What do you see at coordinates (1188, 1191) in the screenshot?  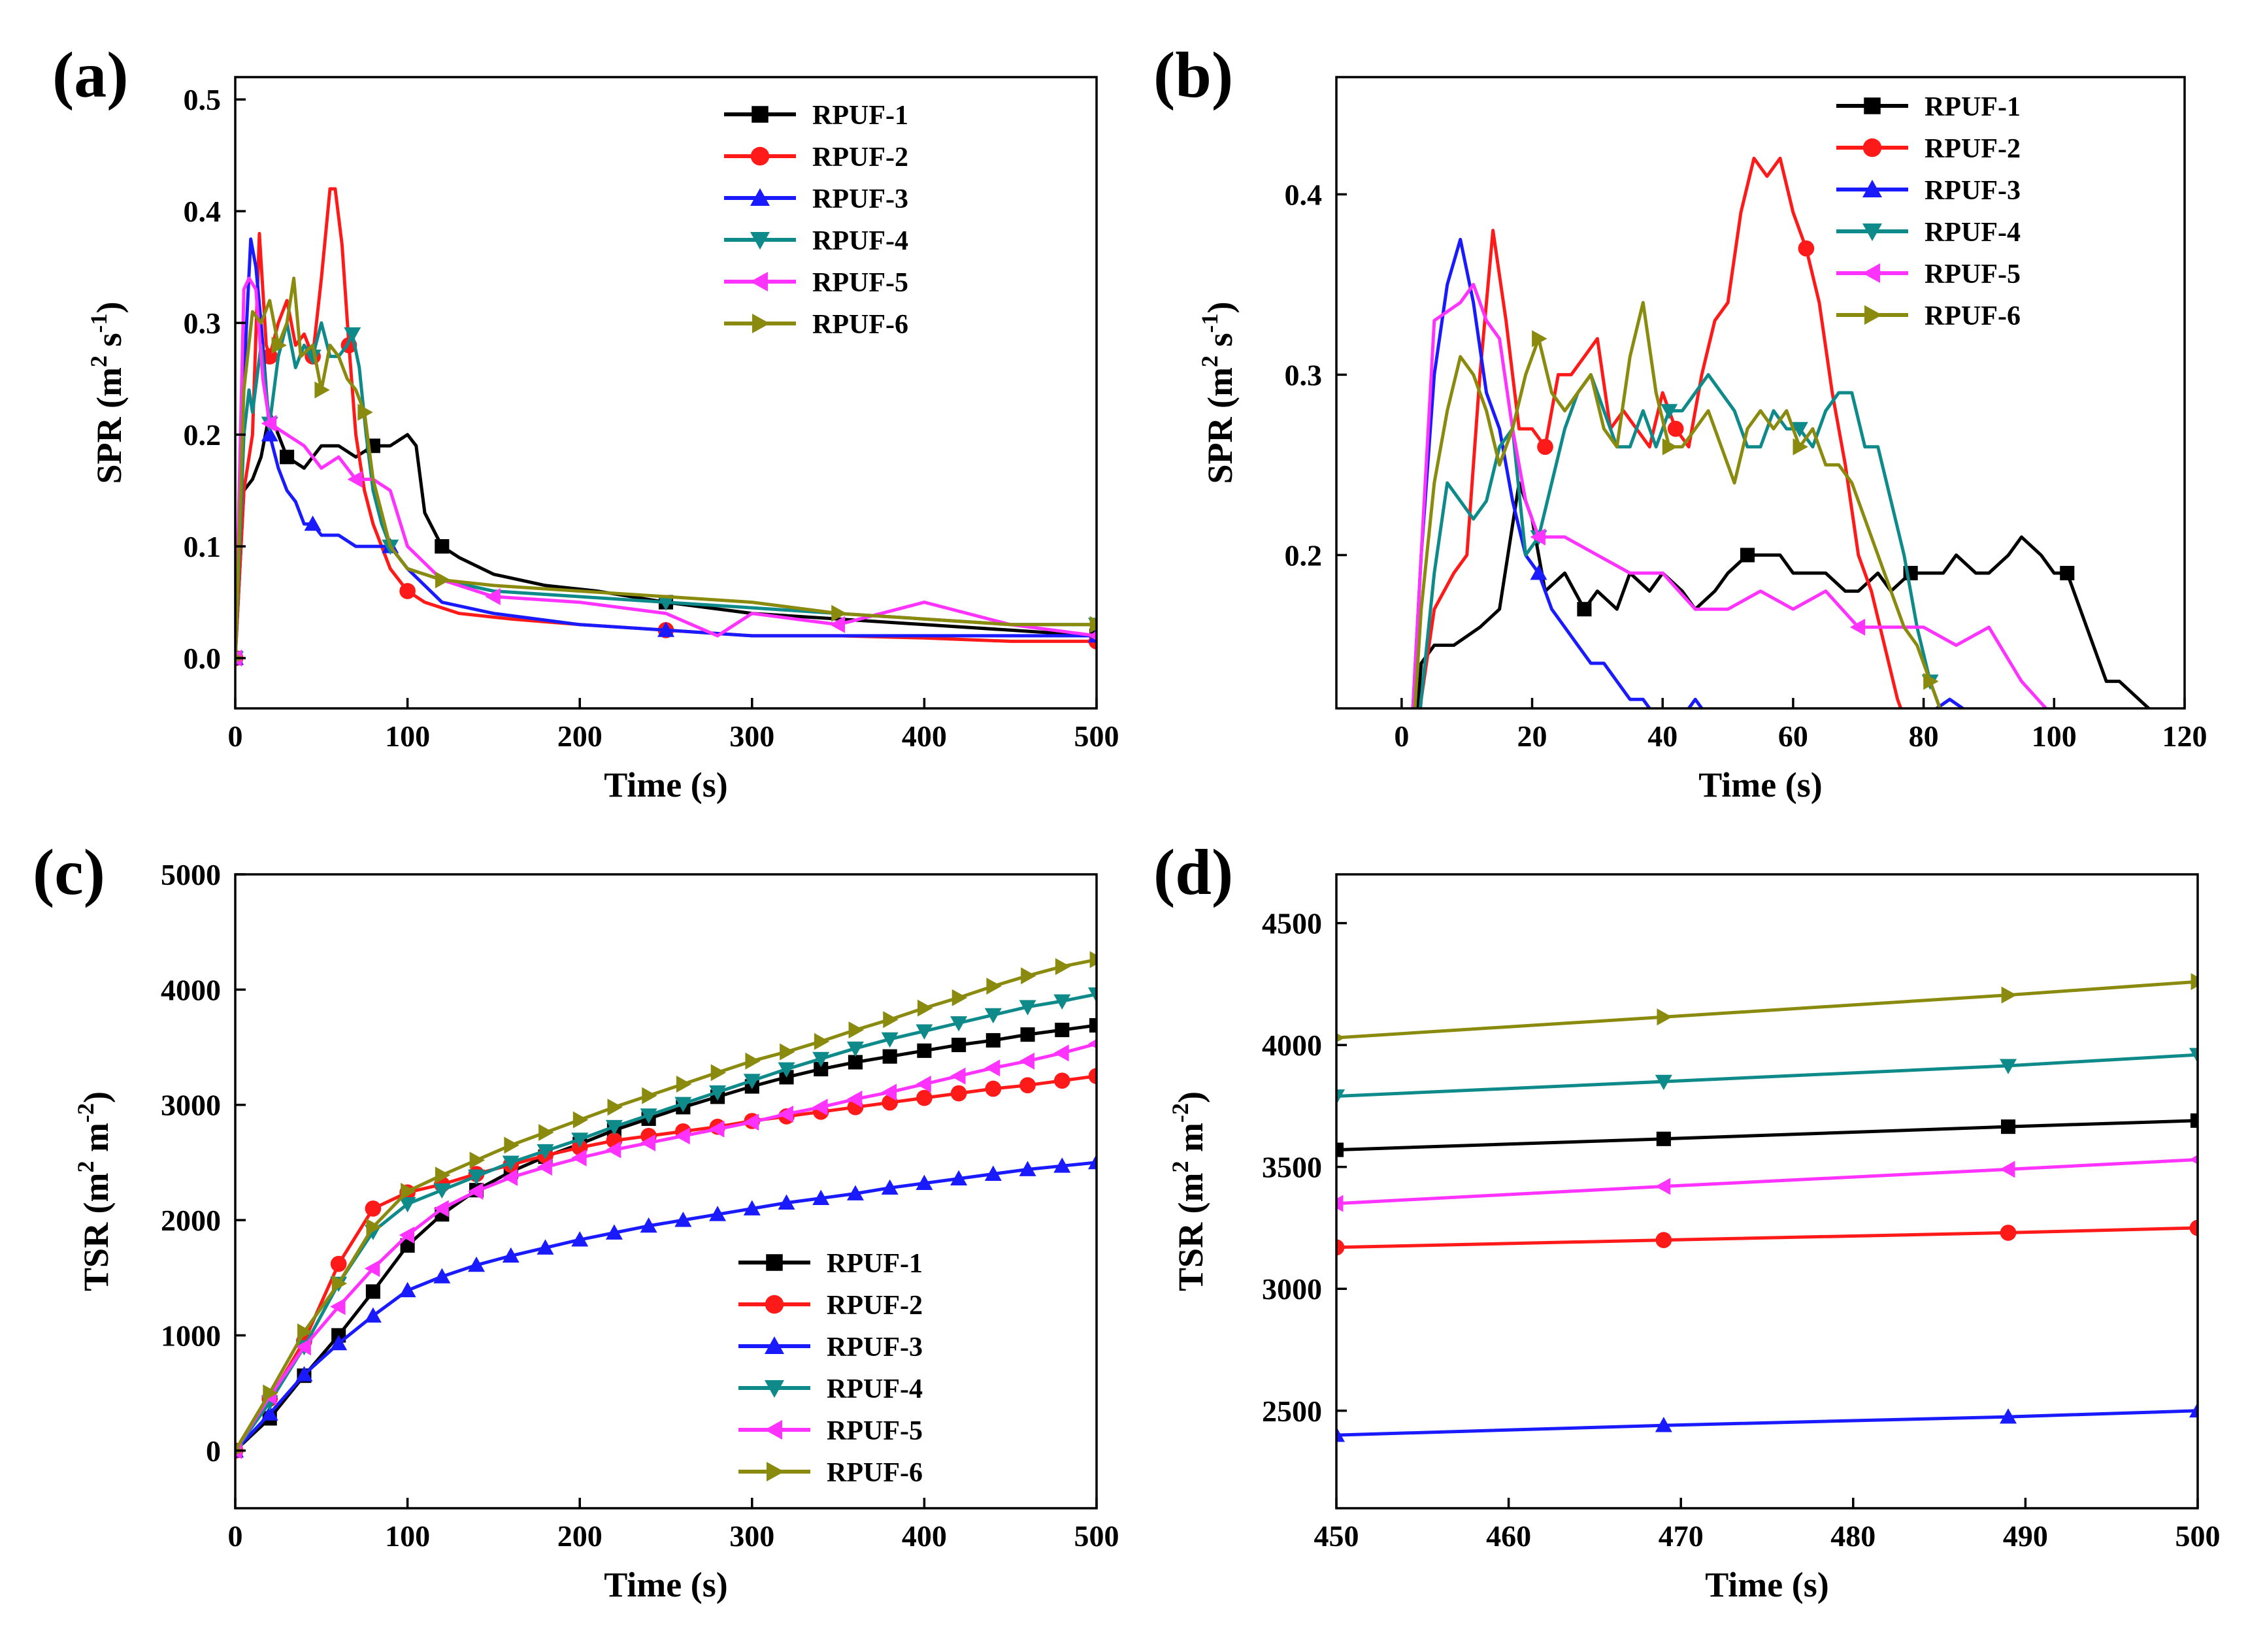 I see `y-axis-label: TSR (m2 m-2)` at bounding box center [1188, 1191].